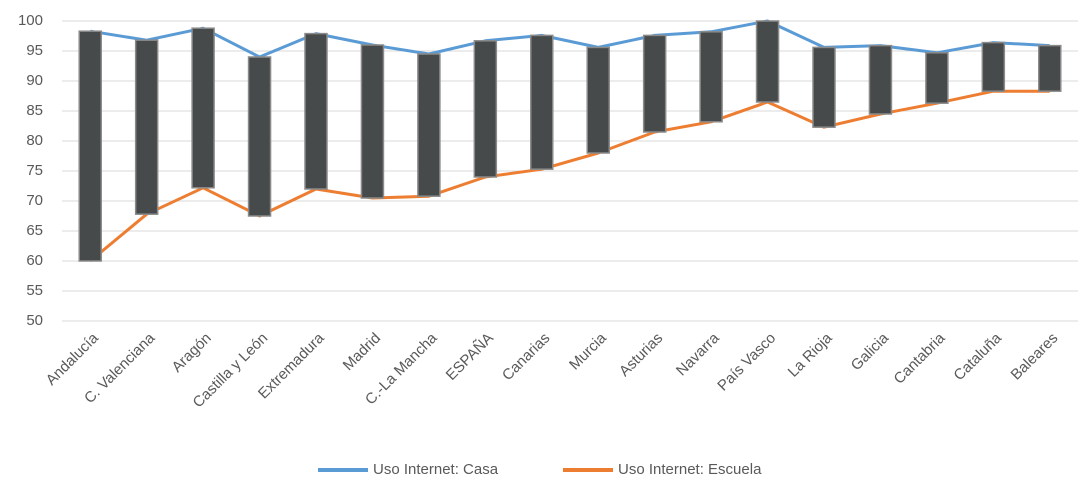  I want to click on x-tick-label: Madrid, so click(362, 352).